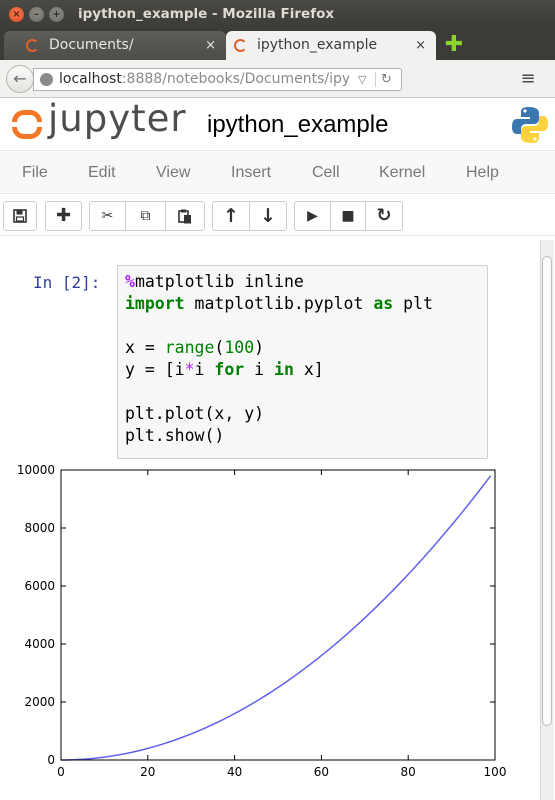 The width and height of the screenshot is (555, 800). I want to click on code-line: plt.show(), so click(175, 435).